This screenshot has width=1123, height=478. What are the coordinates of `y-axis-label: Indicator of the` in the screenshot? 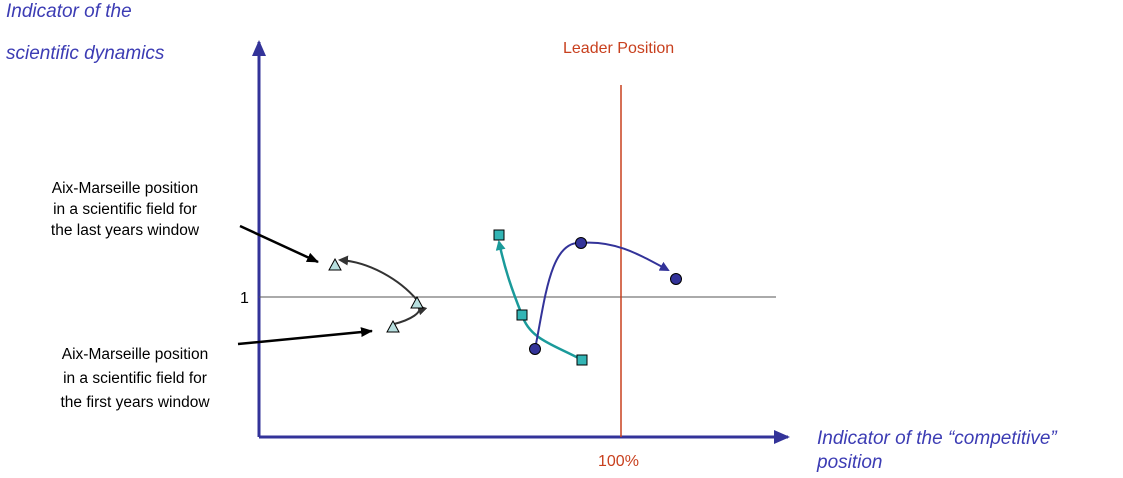 It's located at (69, 11).